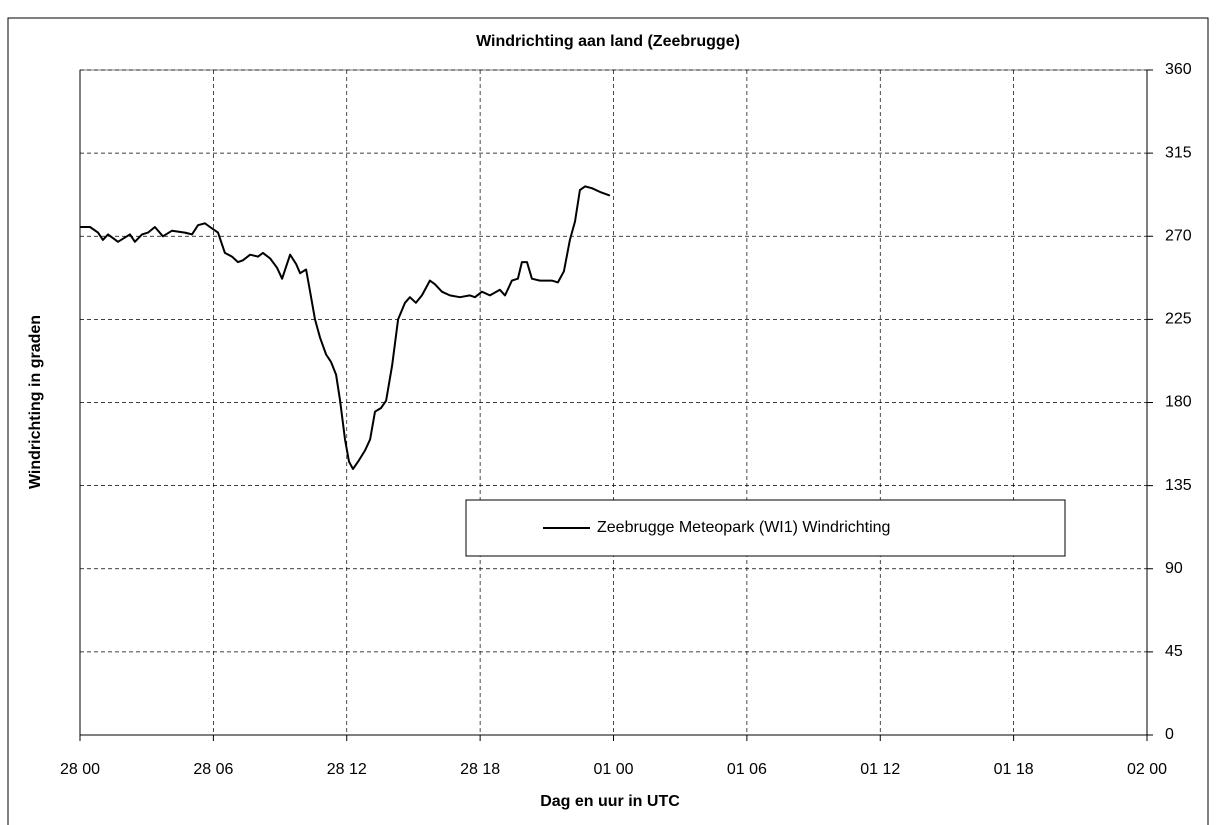 The height and width of the screenshot is (825, 1216). I want to click on y-tick-label: 270, so click(1178, 235).